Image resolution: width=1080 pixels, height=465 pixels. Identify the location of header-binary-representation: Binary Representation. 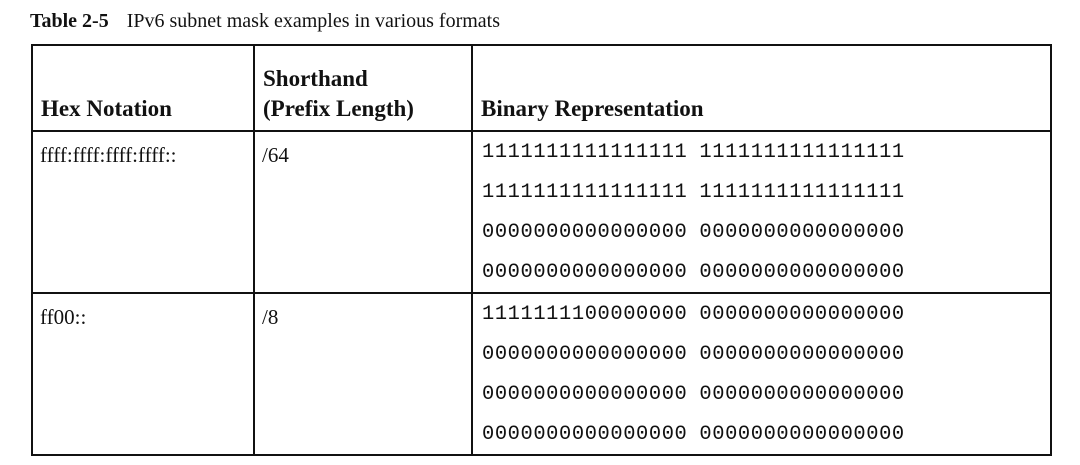
(761, 88).